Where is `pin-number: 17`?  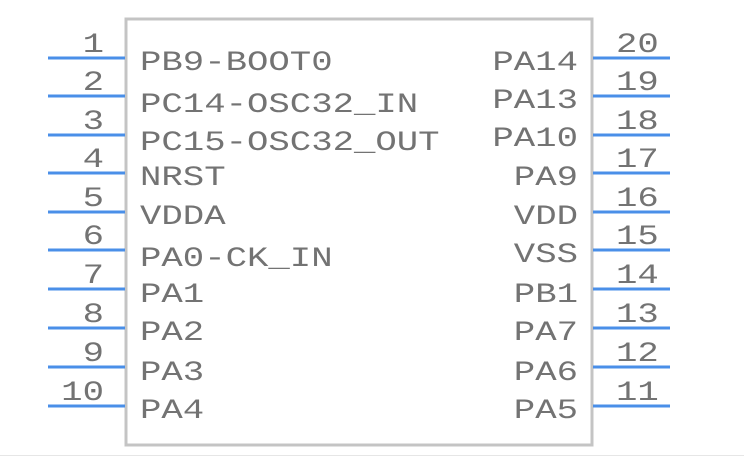
pin-number: 17 is located at coordinates (637, 160).